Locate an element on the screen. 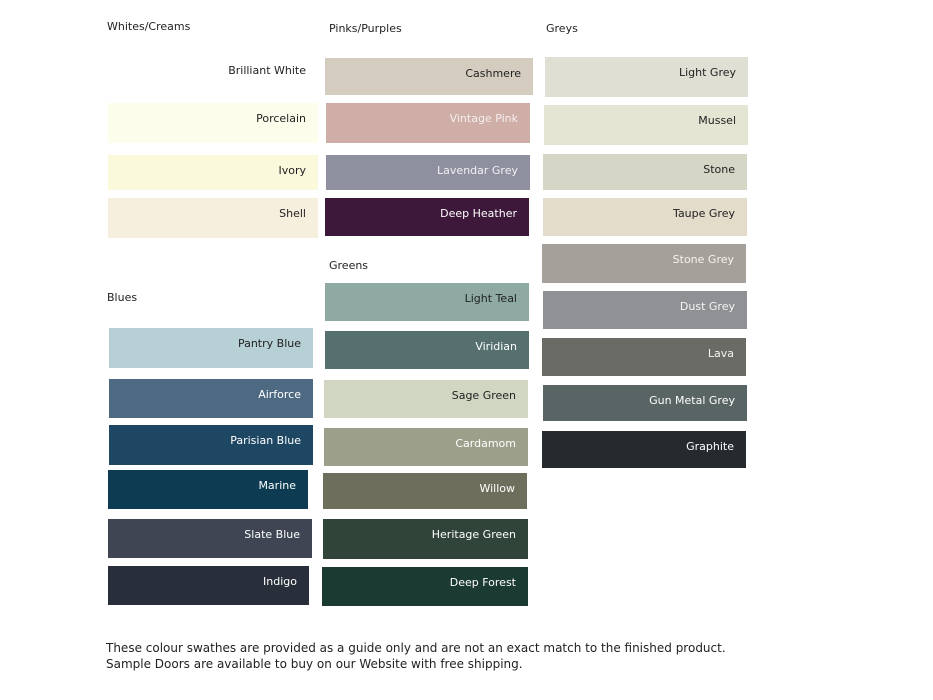  colour-swatch: Heritage Green is located at coordinates (425, 539).